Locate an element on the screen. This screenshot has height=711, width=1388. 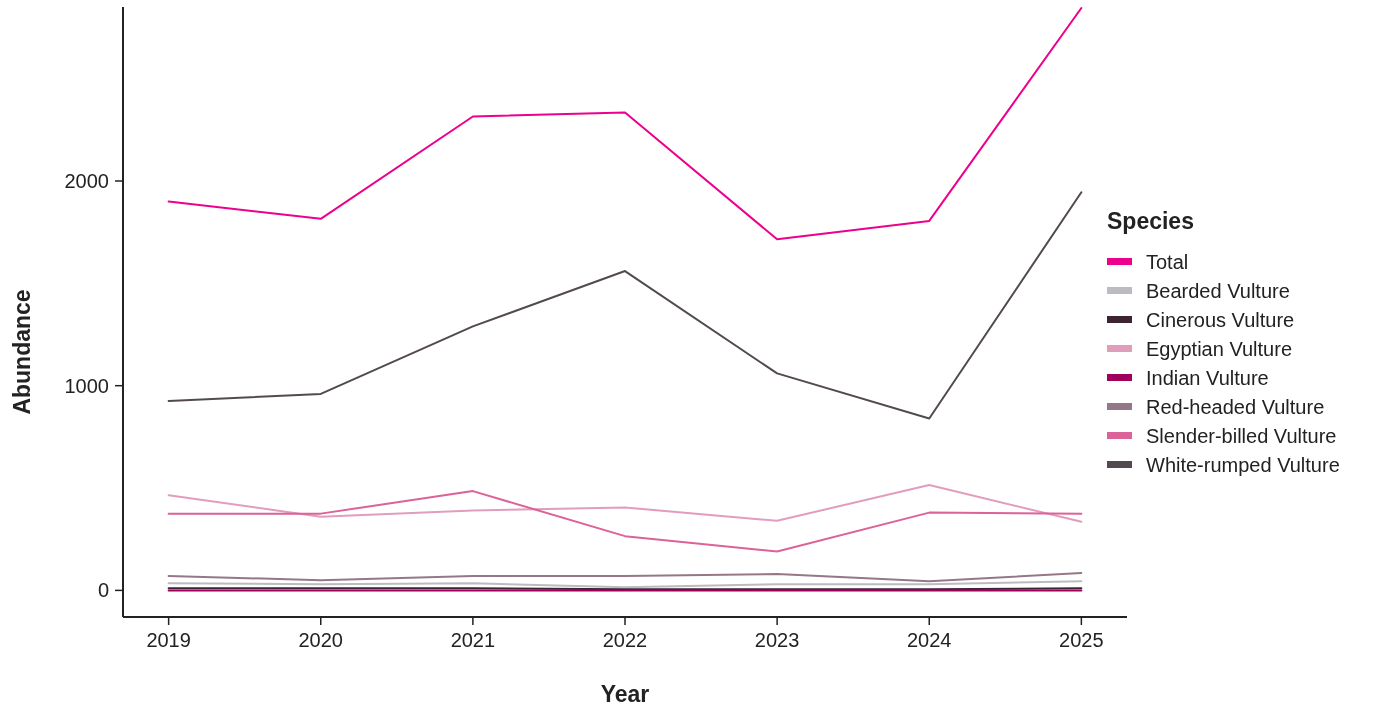
legend-label: Bearded Vulture is located at coordinates (1218, 291).